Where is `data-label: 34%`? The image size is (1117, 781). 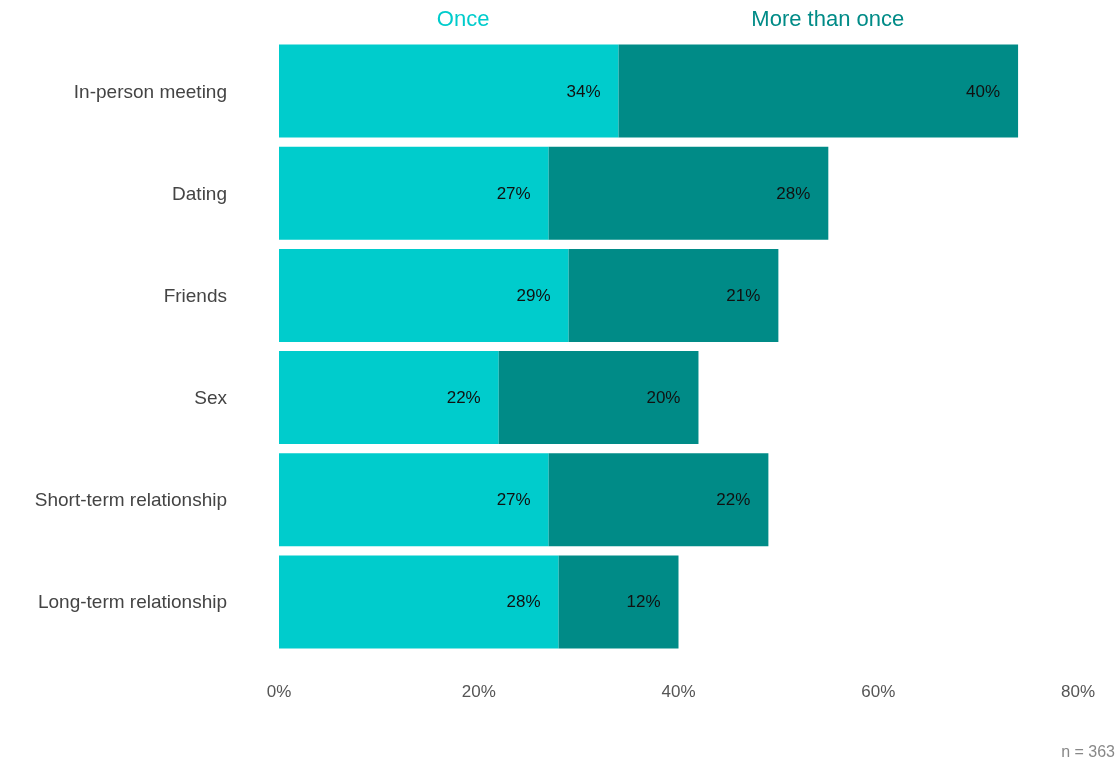 data-label: 34% is located at coordinates (583, 91).